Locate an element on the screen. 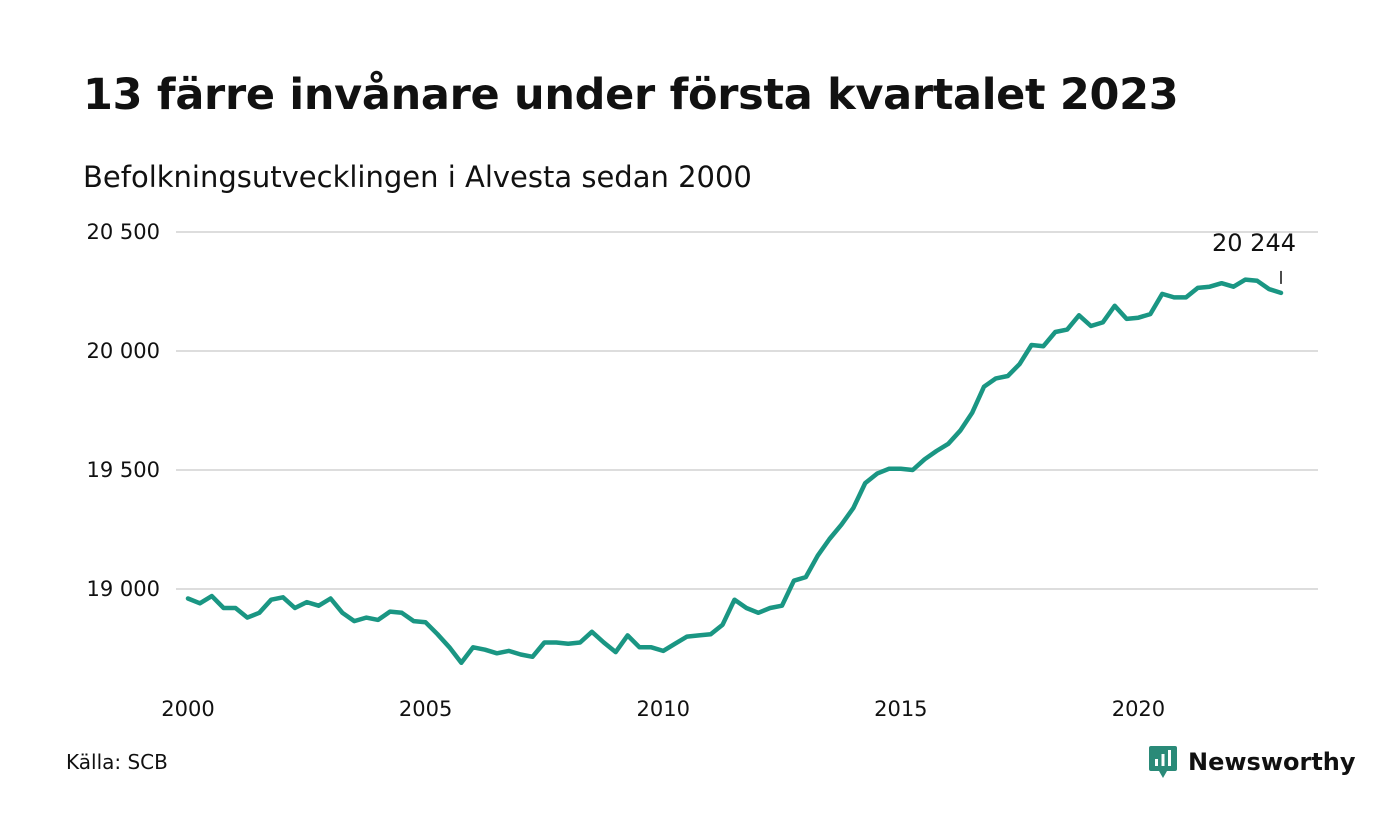  x-tick-label: 2010 is located at coordinates (662, 709).